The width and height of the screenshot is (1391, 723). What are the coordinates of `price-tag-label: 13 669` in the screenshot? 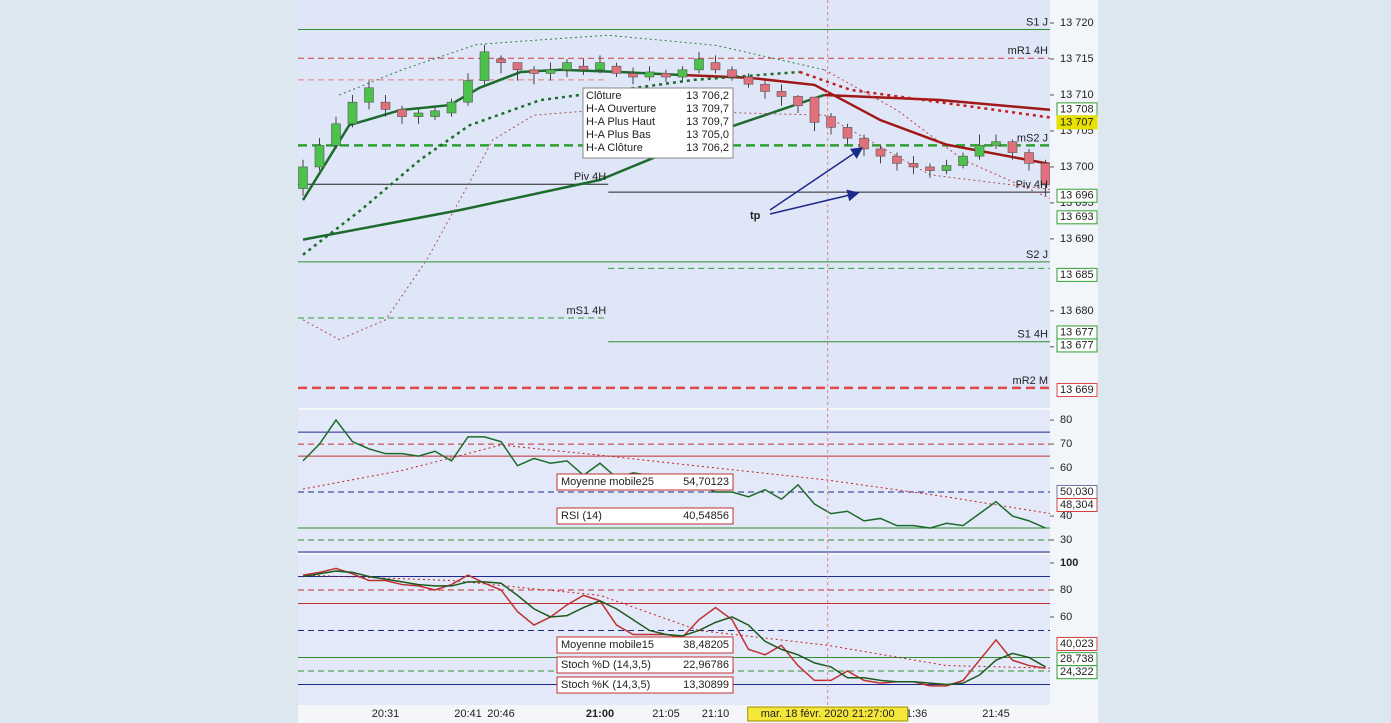 It's located at (1077, 390).